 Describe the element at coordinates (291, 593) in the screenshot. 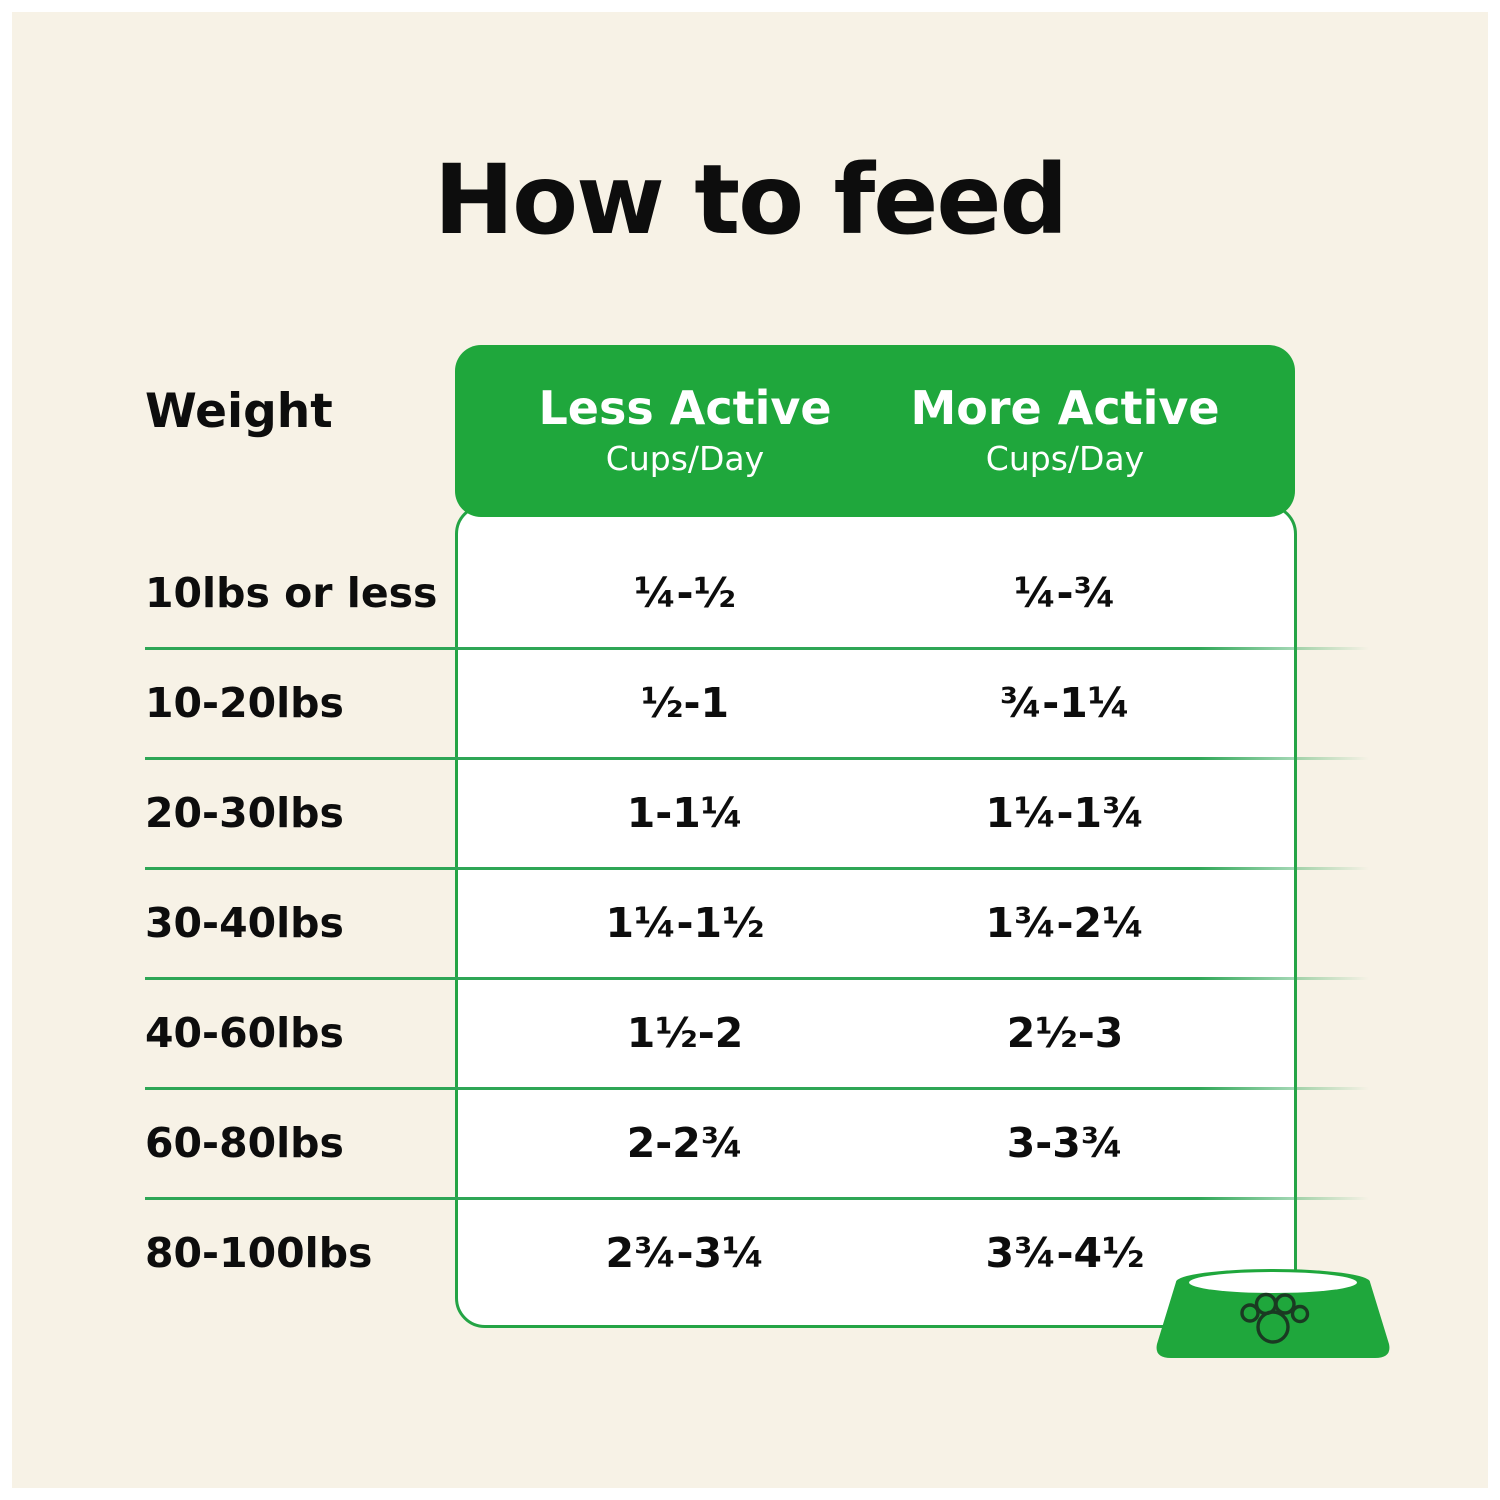

I see `row-weight-label: 10lbs or less` at that location.